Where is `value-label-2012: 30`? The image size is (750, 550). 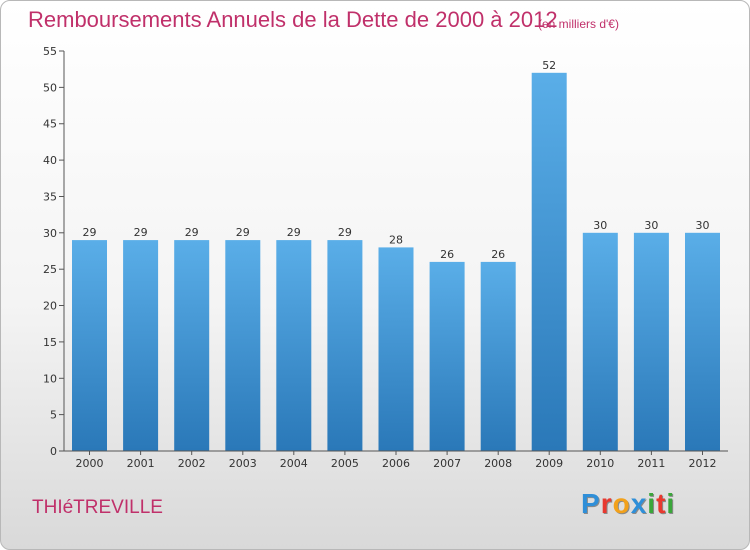
value-label-2012: 30 is located at coordinates (703, 225).